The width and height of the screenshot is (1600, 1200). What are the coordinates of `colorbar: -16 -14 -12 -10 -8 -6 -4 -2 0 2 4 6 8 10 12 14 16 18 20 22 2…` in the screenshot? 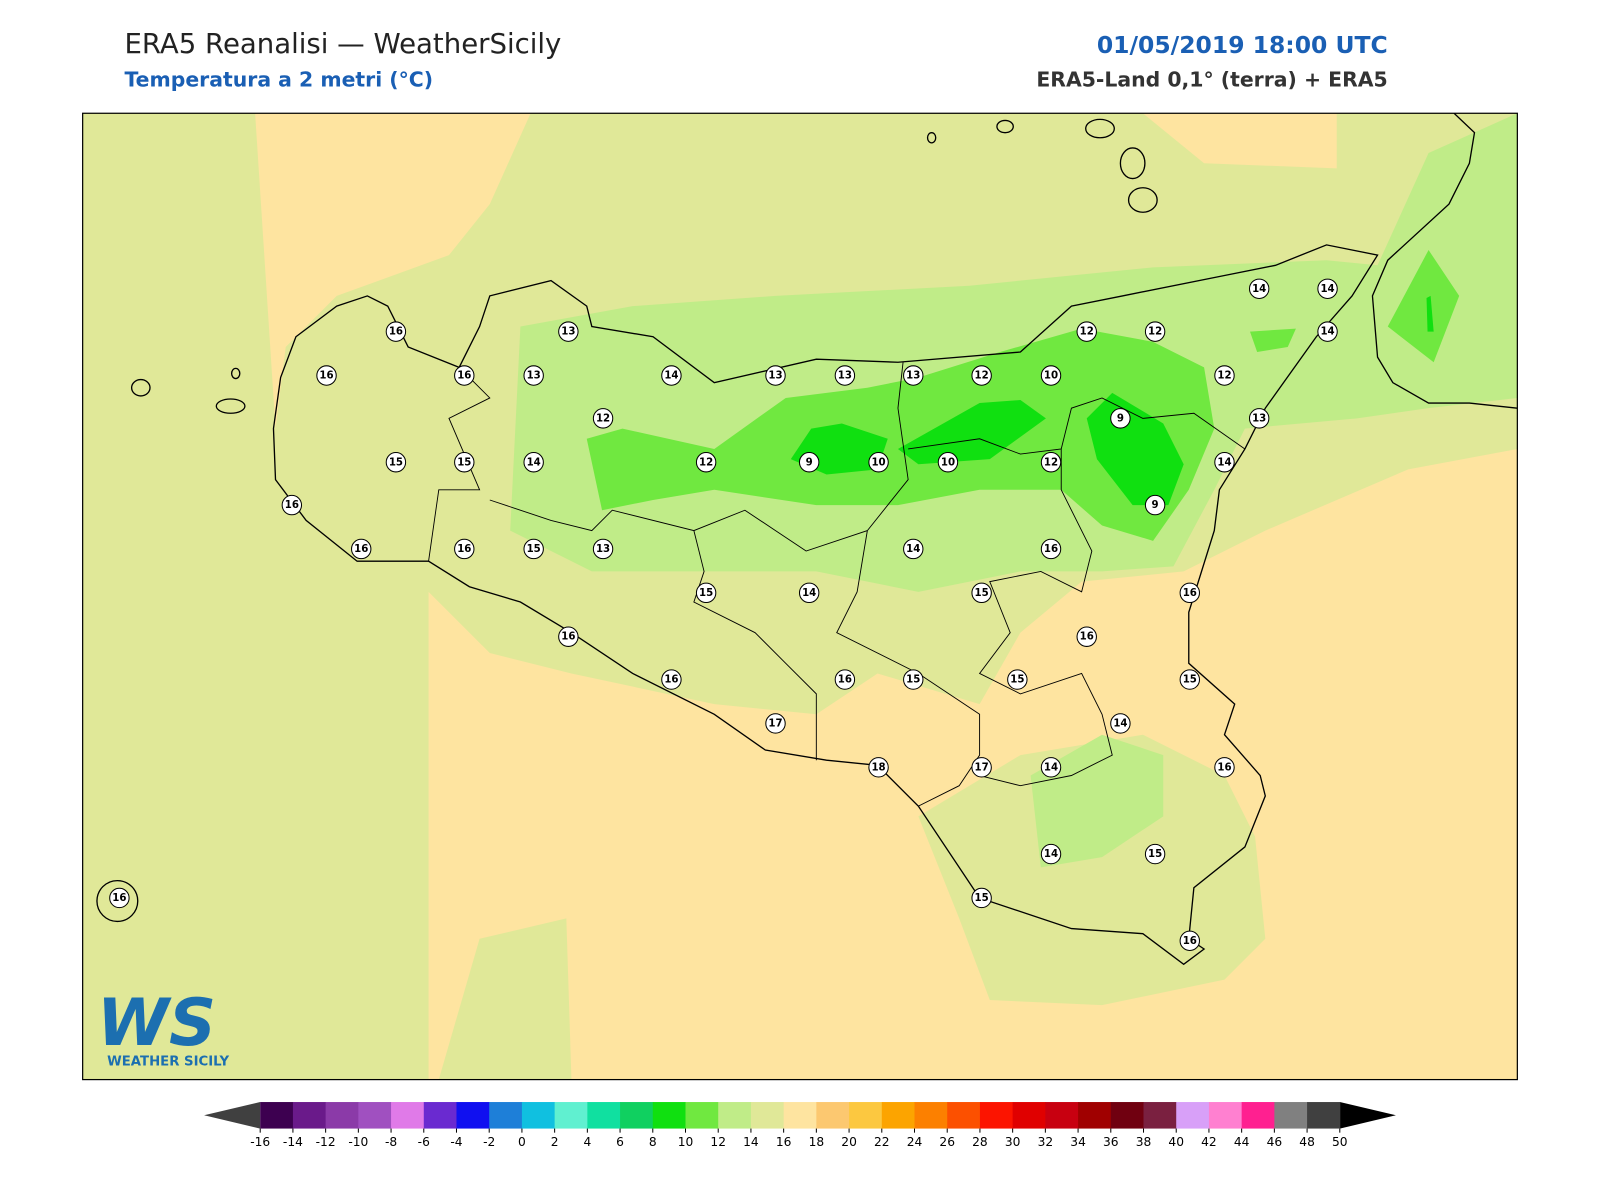 It's located at (800, 1125).